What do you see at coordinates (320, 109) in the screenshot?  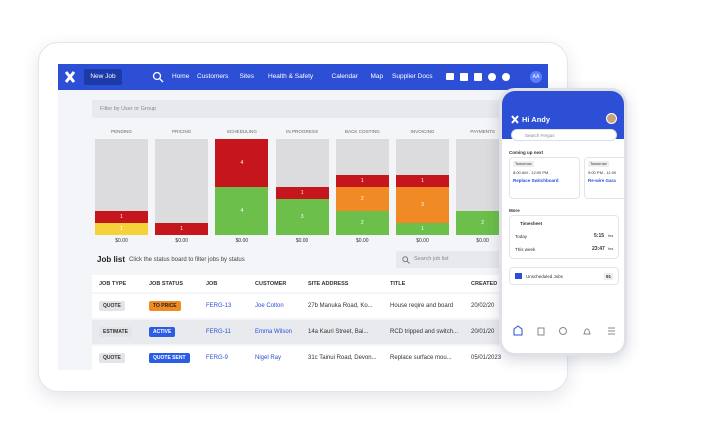 I see `filter-input: Filter by User or Group` at bounding box center [320, 109].